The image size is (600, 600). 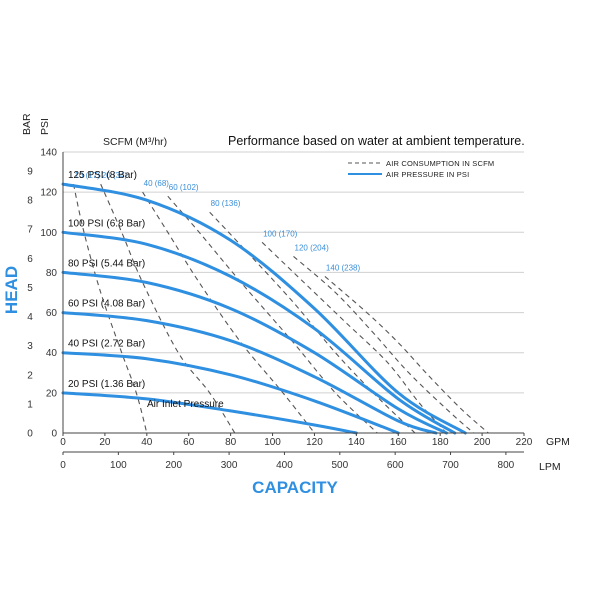 I want to click on x-unit-gpm: GPM, so click(x=558, y=442).